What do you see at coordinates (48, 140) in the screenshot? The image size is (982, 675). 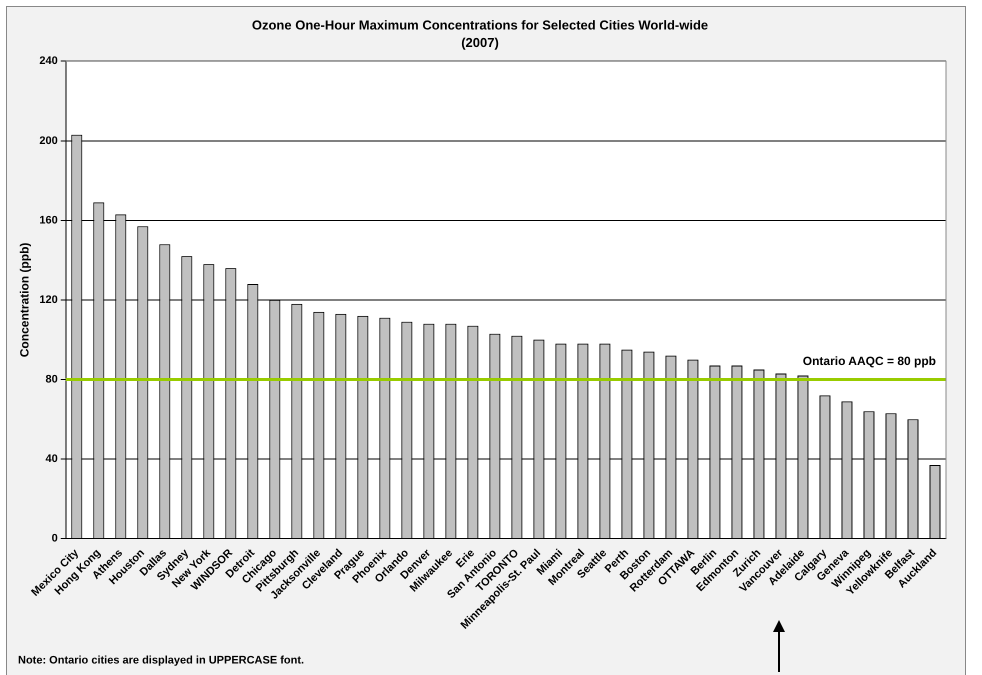 I see `y-tick-label: 200` at bounding box center [48, 140].